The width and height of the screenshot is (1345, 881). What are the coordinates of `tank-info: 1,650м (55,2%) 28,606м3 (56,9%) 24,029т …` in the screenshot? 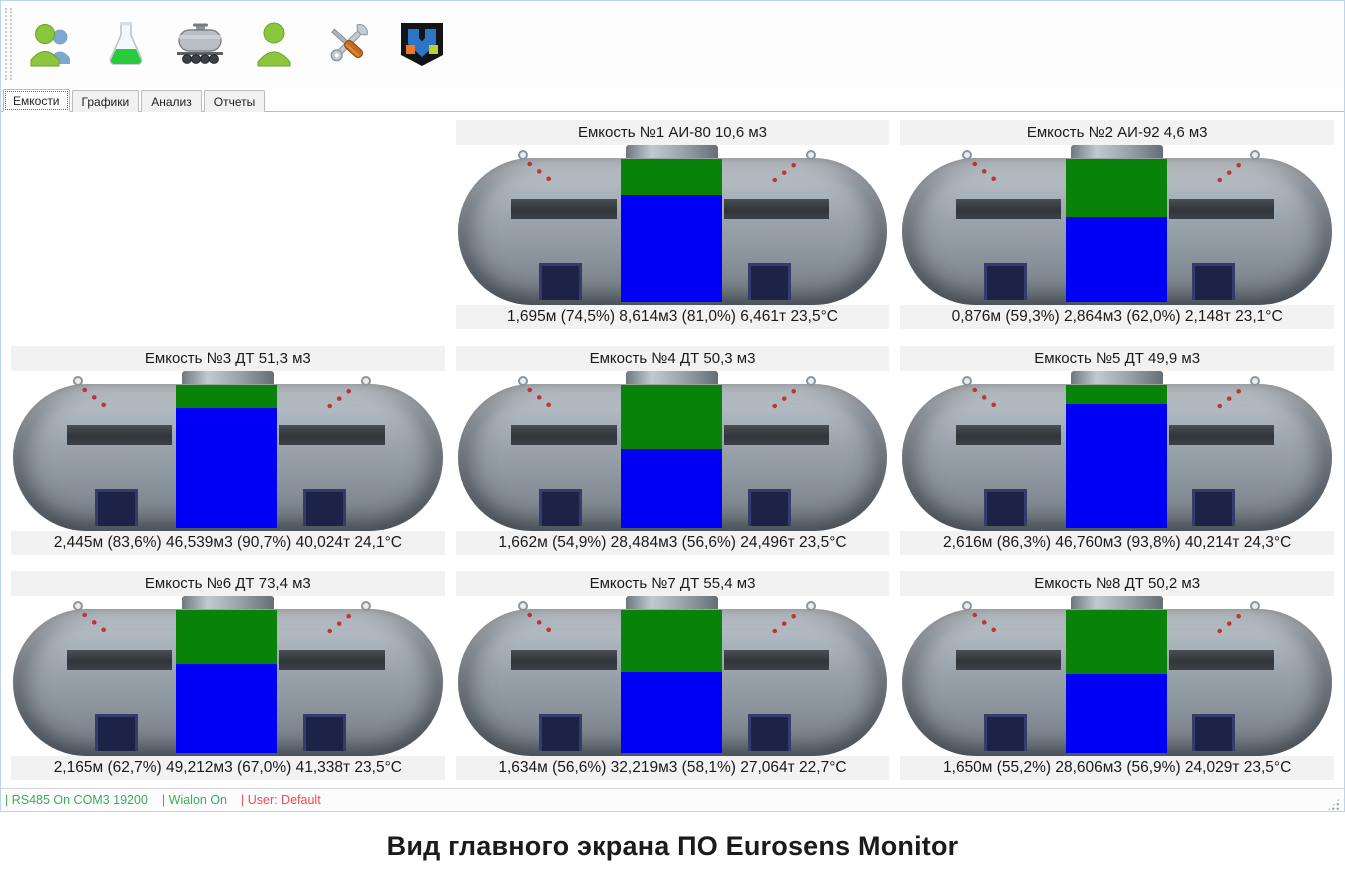 It's located at (1117, 768).